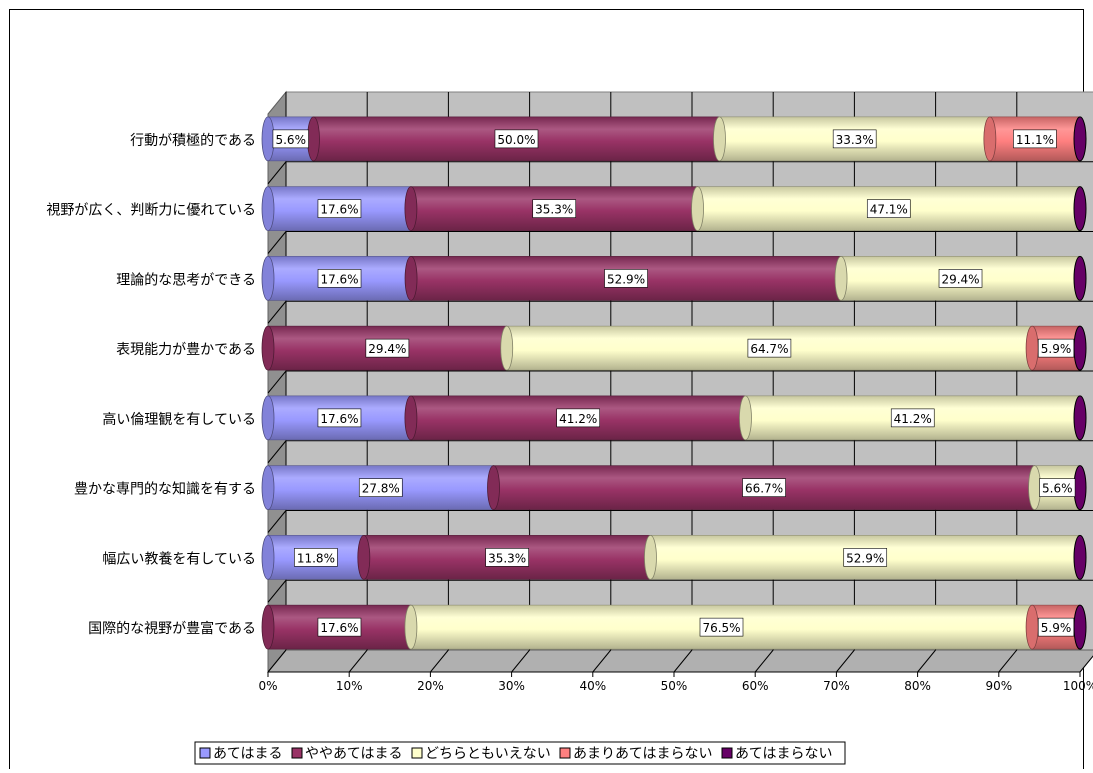 The image size is (1093, 773). Describe the element at coordinates (165, 489) in the screenshot. I see `category-label: 豊かな専門的な知識を有する` at that location.